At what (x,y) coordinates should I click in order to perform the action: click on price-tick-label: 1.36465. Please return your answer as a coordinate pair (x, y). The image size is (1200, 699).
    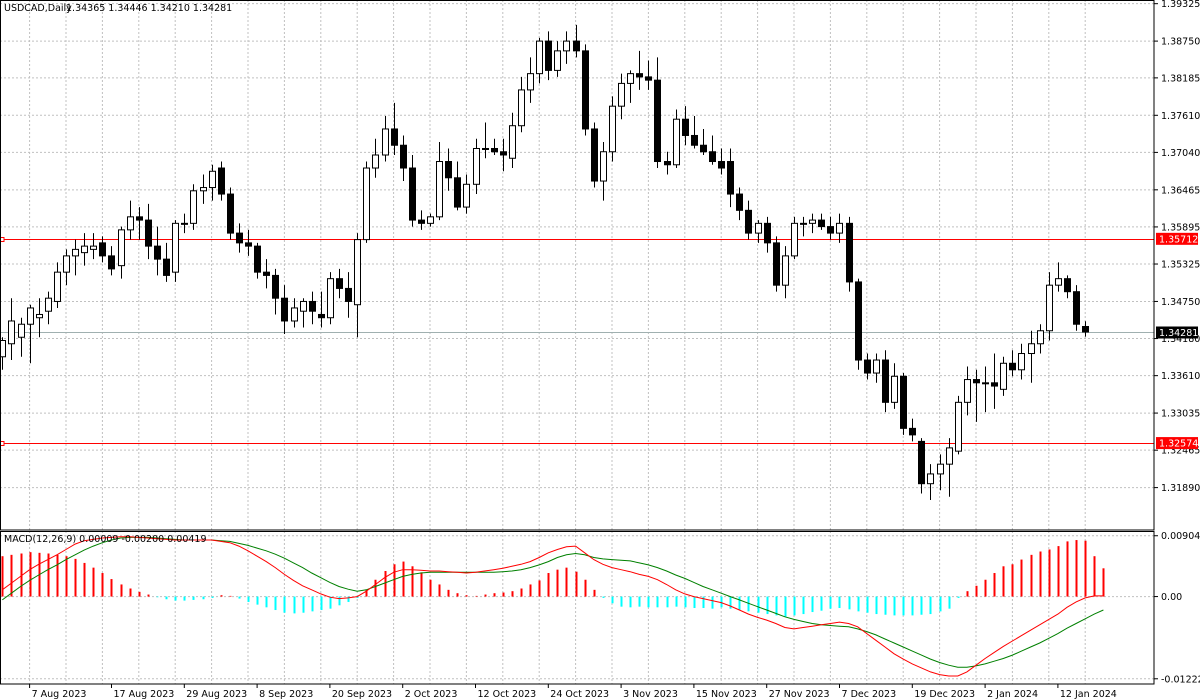
    Looking at the image, I should click on (1180, 190).